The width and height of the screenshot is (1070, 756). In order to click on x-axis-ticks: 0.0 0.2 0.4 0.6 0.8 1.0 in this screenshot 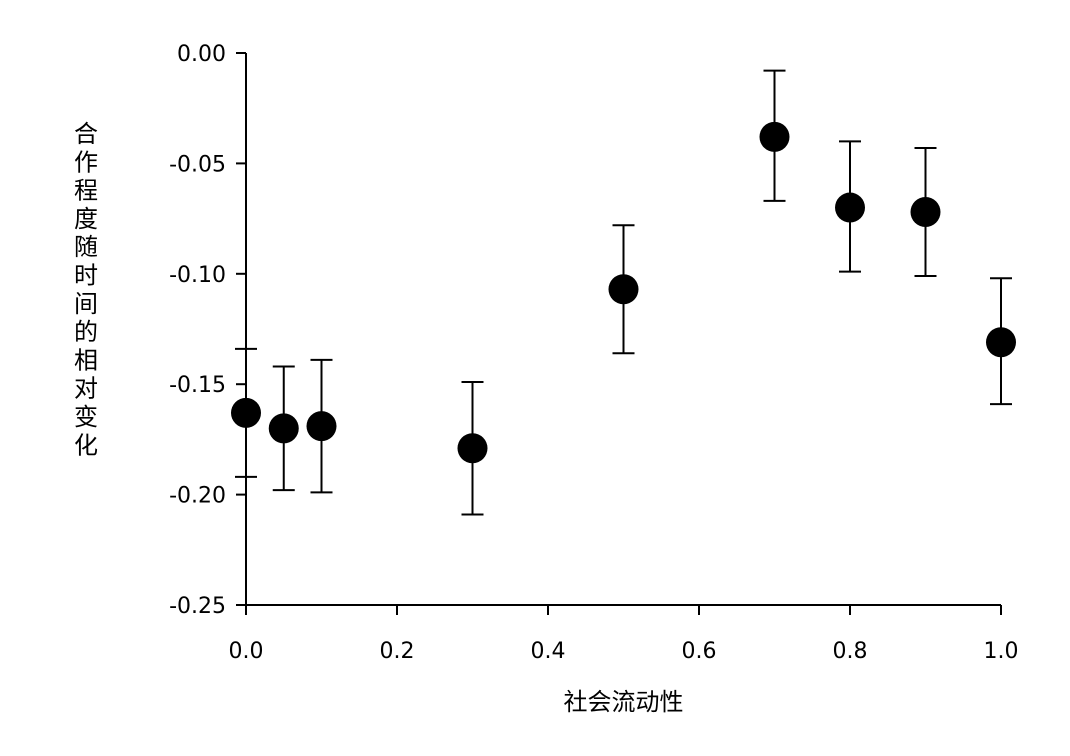, I will do `click(624, 634)`.